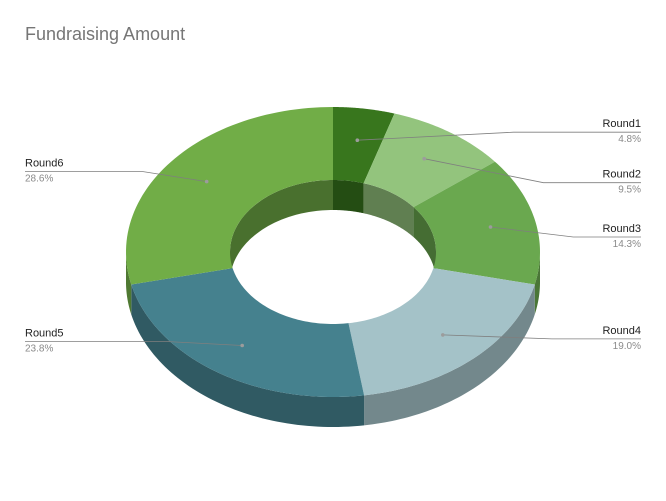 This screenshot has height=501, width=666. I want to click on label-value-round2: 9.5%, so click(629, 190).